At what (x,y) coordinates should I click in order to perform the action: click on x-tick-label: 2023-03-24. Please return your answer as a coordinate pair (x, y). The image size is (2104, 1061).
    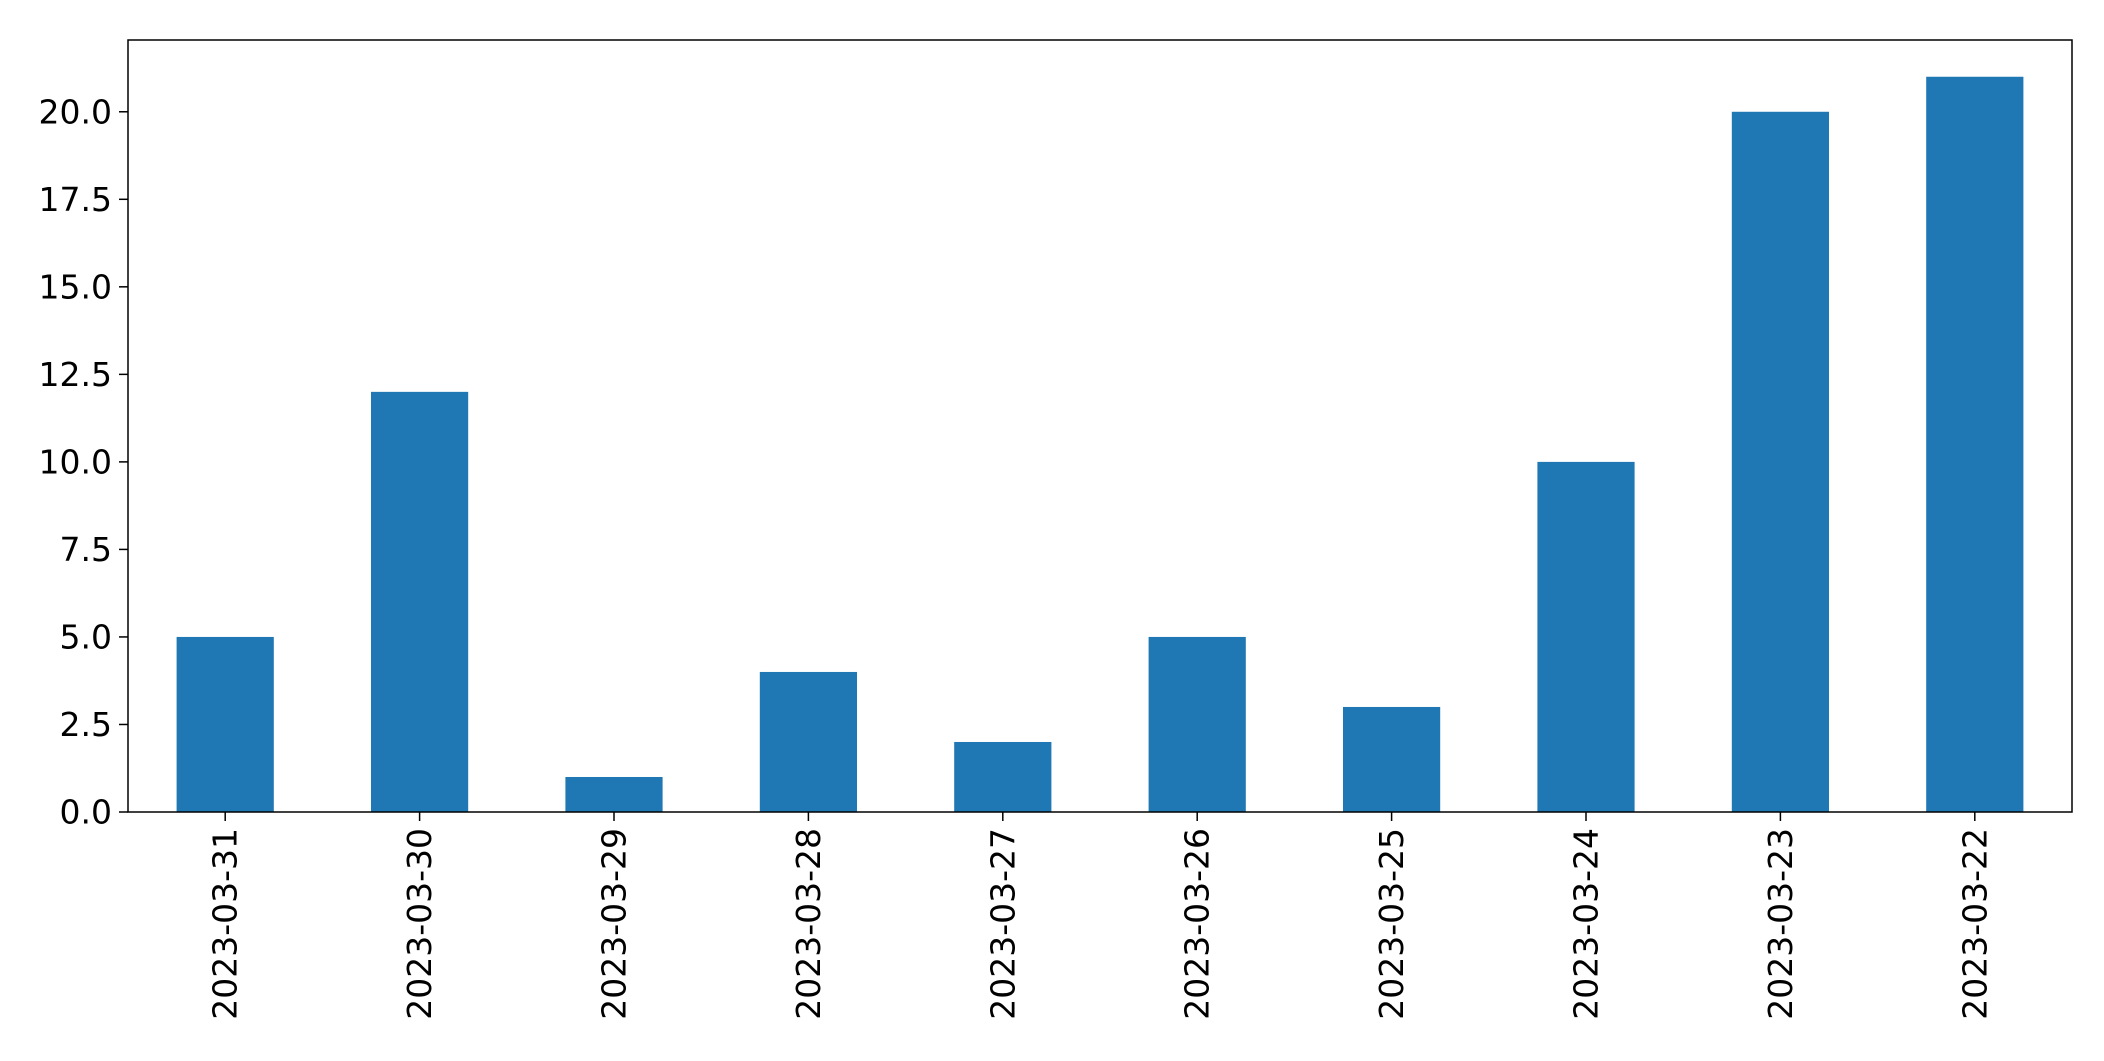
    Looking at the image, I should click on (1586, 924).